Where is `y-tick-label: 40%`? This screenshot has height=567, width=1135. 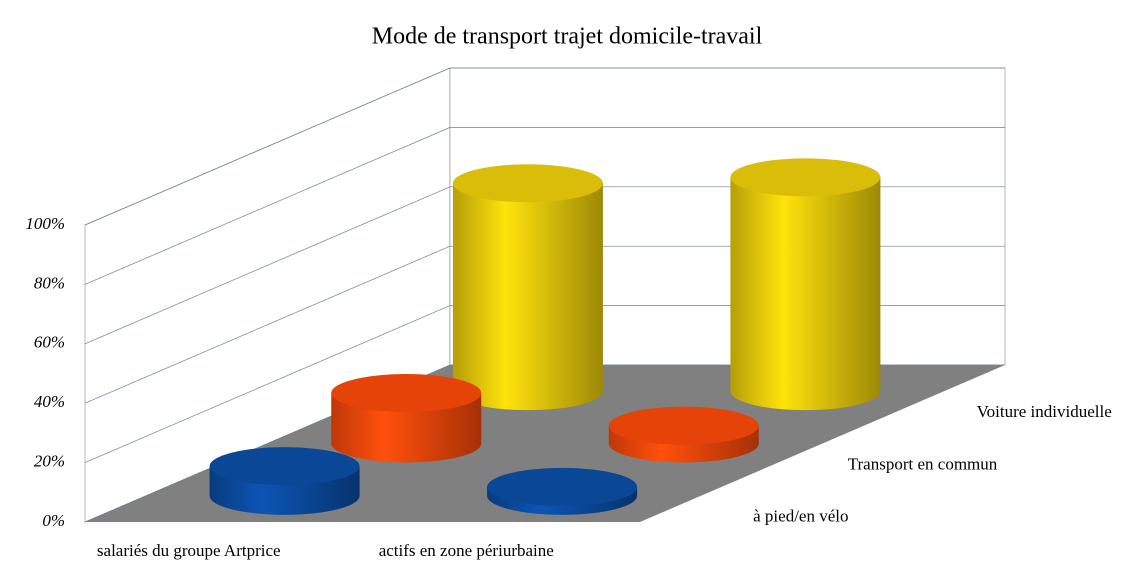
y-tick-label: 40% is located at coordinates (49, 401).